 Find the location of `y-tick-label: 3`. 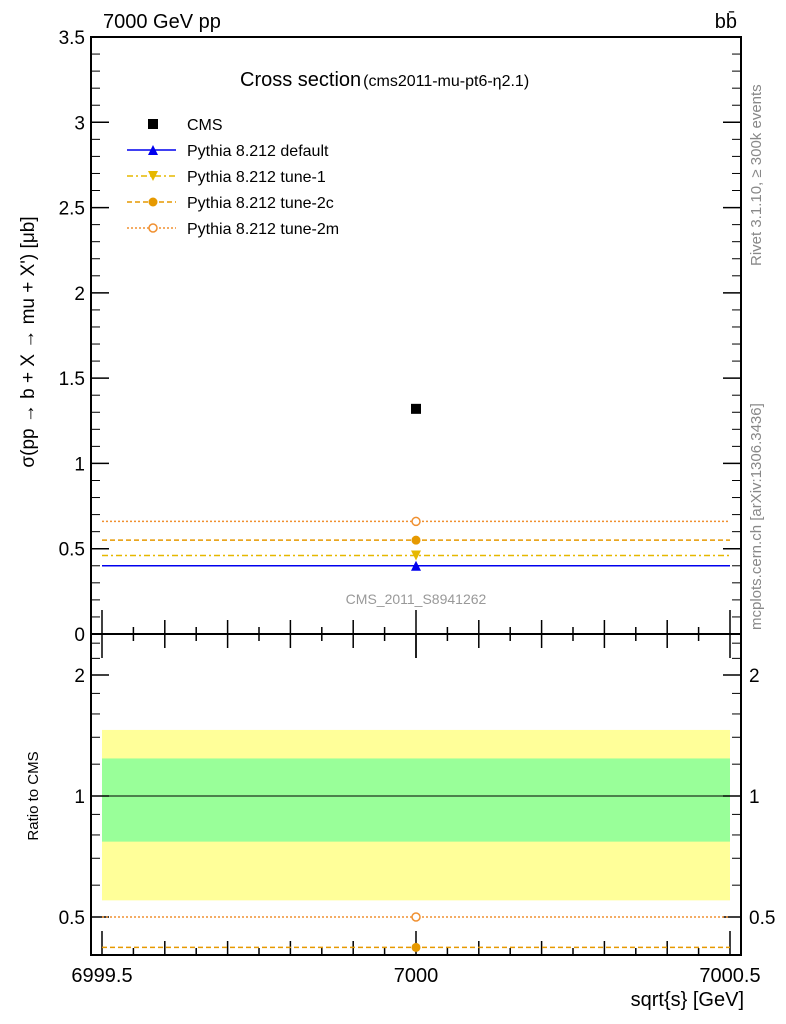

y-tick-label: 3 is located at coordinates (79, 123).